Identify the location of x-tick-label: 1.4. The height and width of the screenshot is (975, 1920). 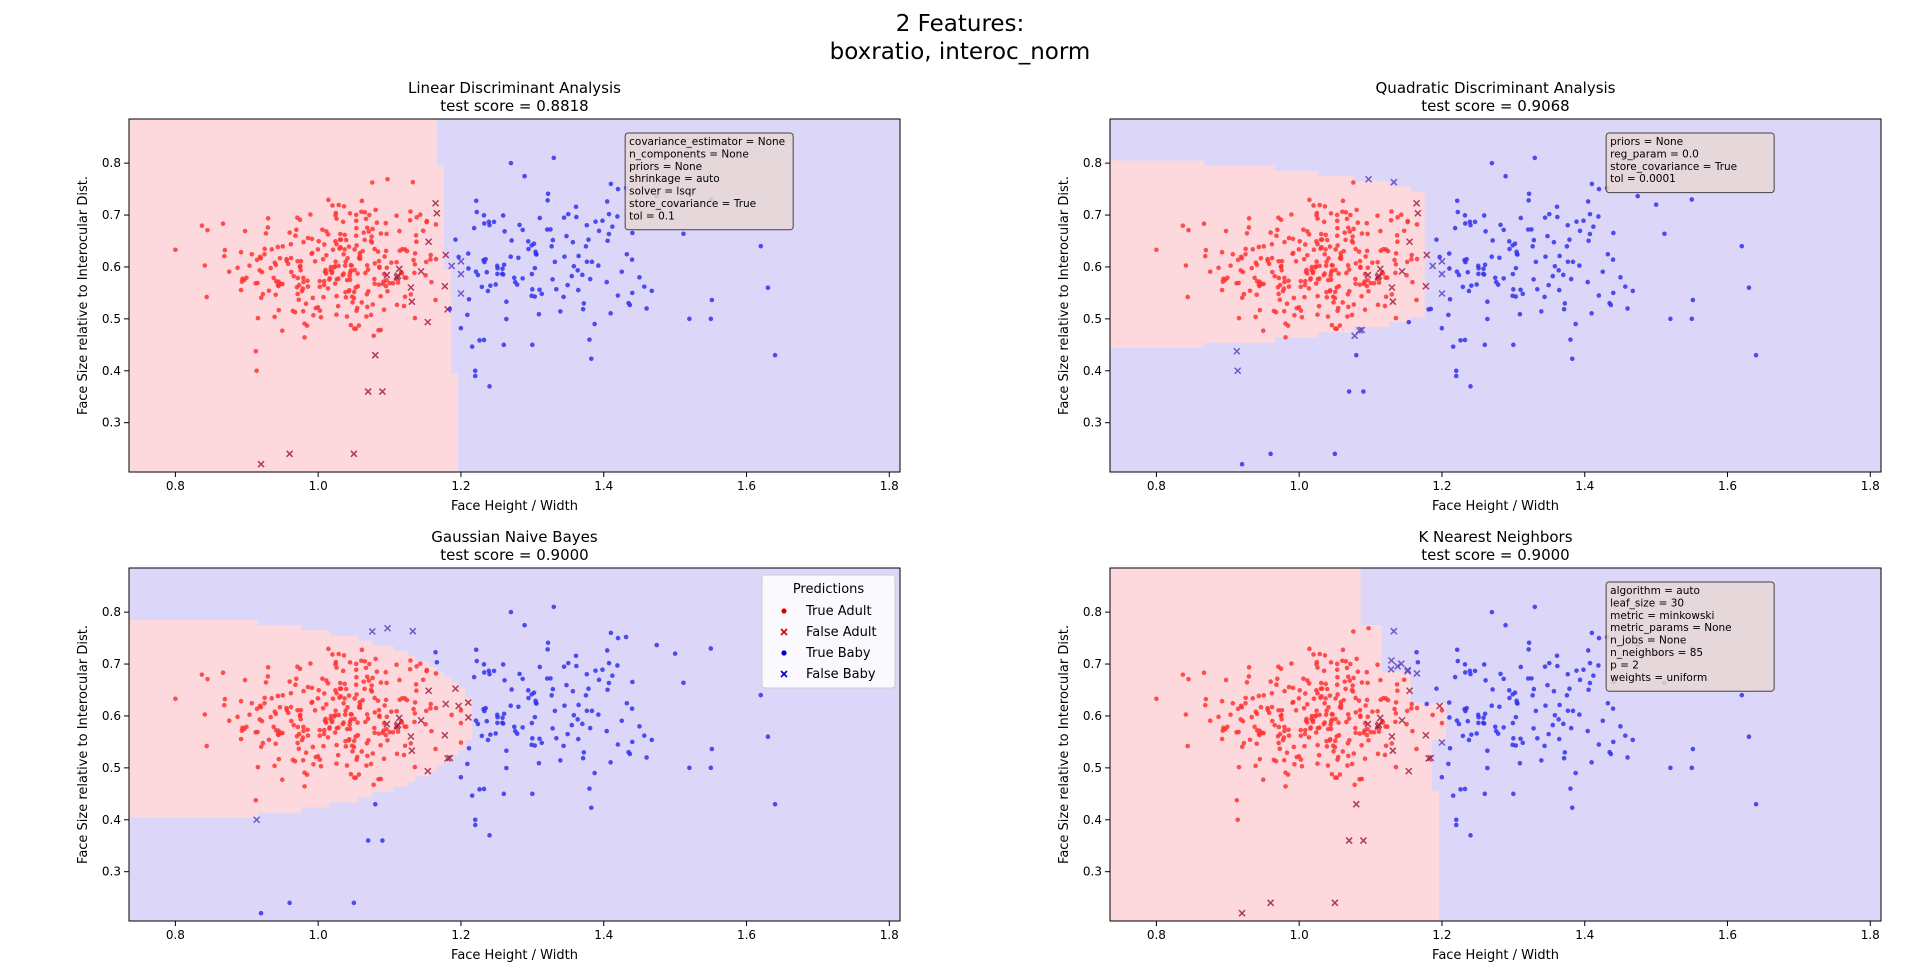
(603, 935).